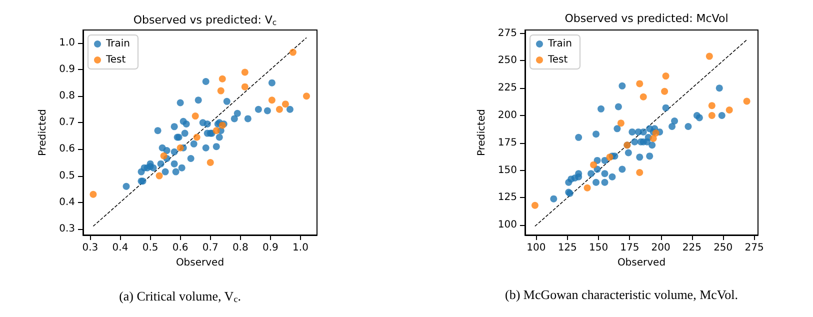  Describe the element at coordinates (598, 248) in the screenshot. I see `x-tick-label: 150` at that location.